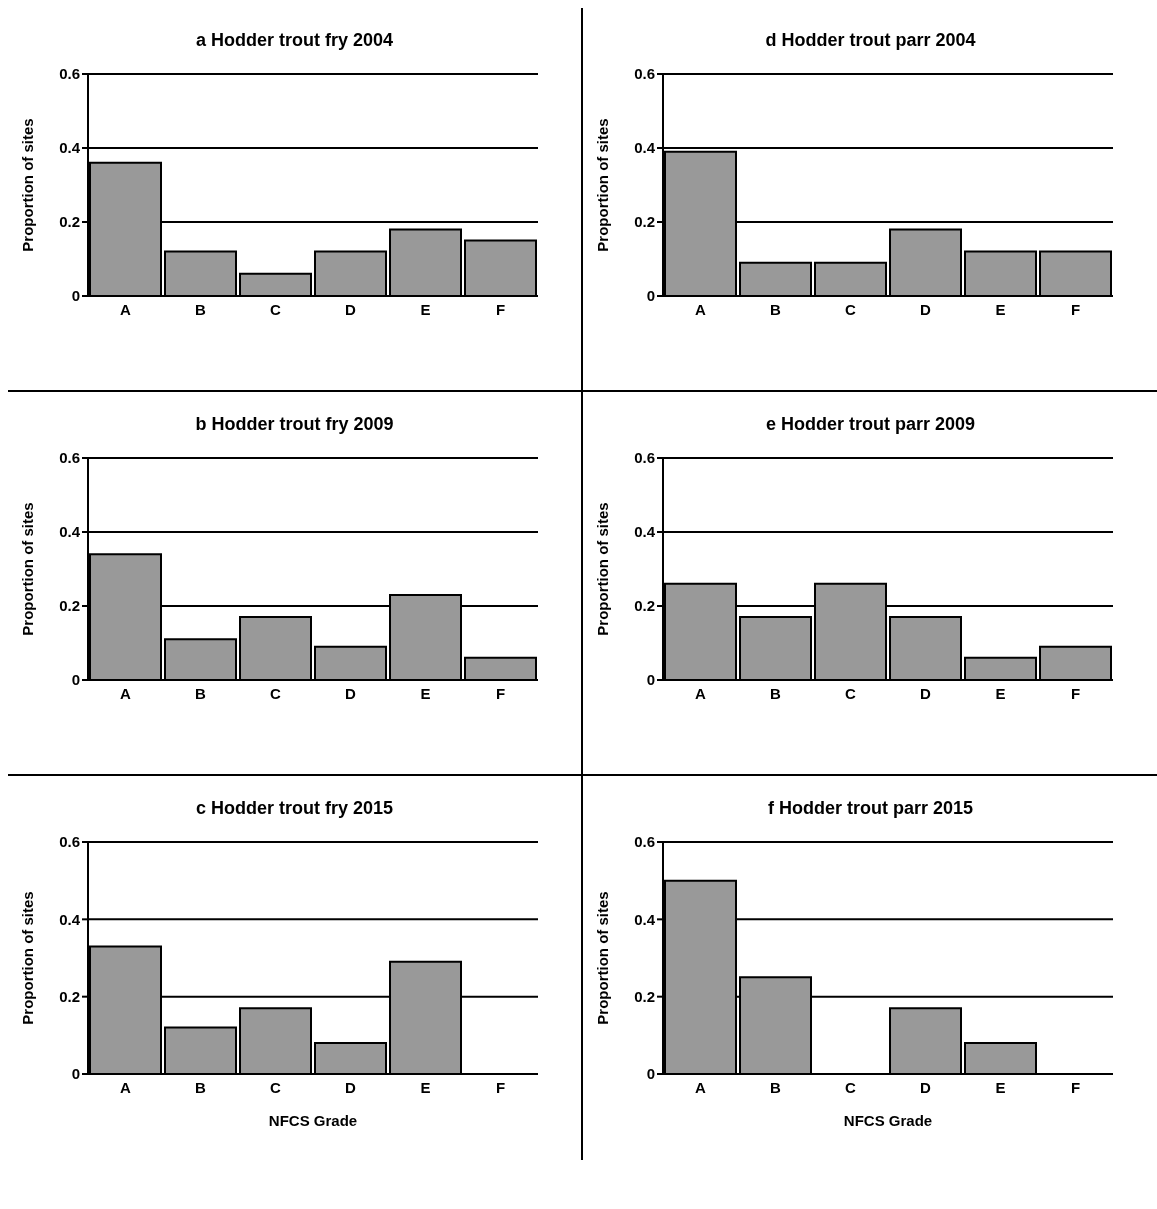 The height and width of the screenshot is (1209, 1157). Describe the element at coordinates (870, 40) in the screenshot. I see `chart-title: d Hodder trout parr 2004` at that location.